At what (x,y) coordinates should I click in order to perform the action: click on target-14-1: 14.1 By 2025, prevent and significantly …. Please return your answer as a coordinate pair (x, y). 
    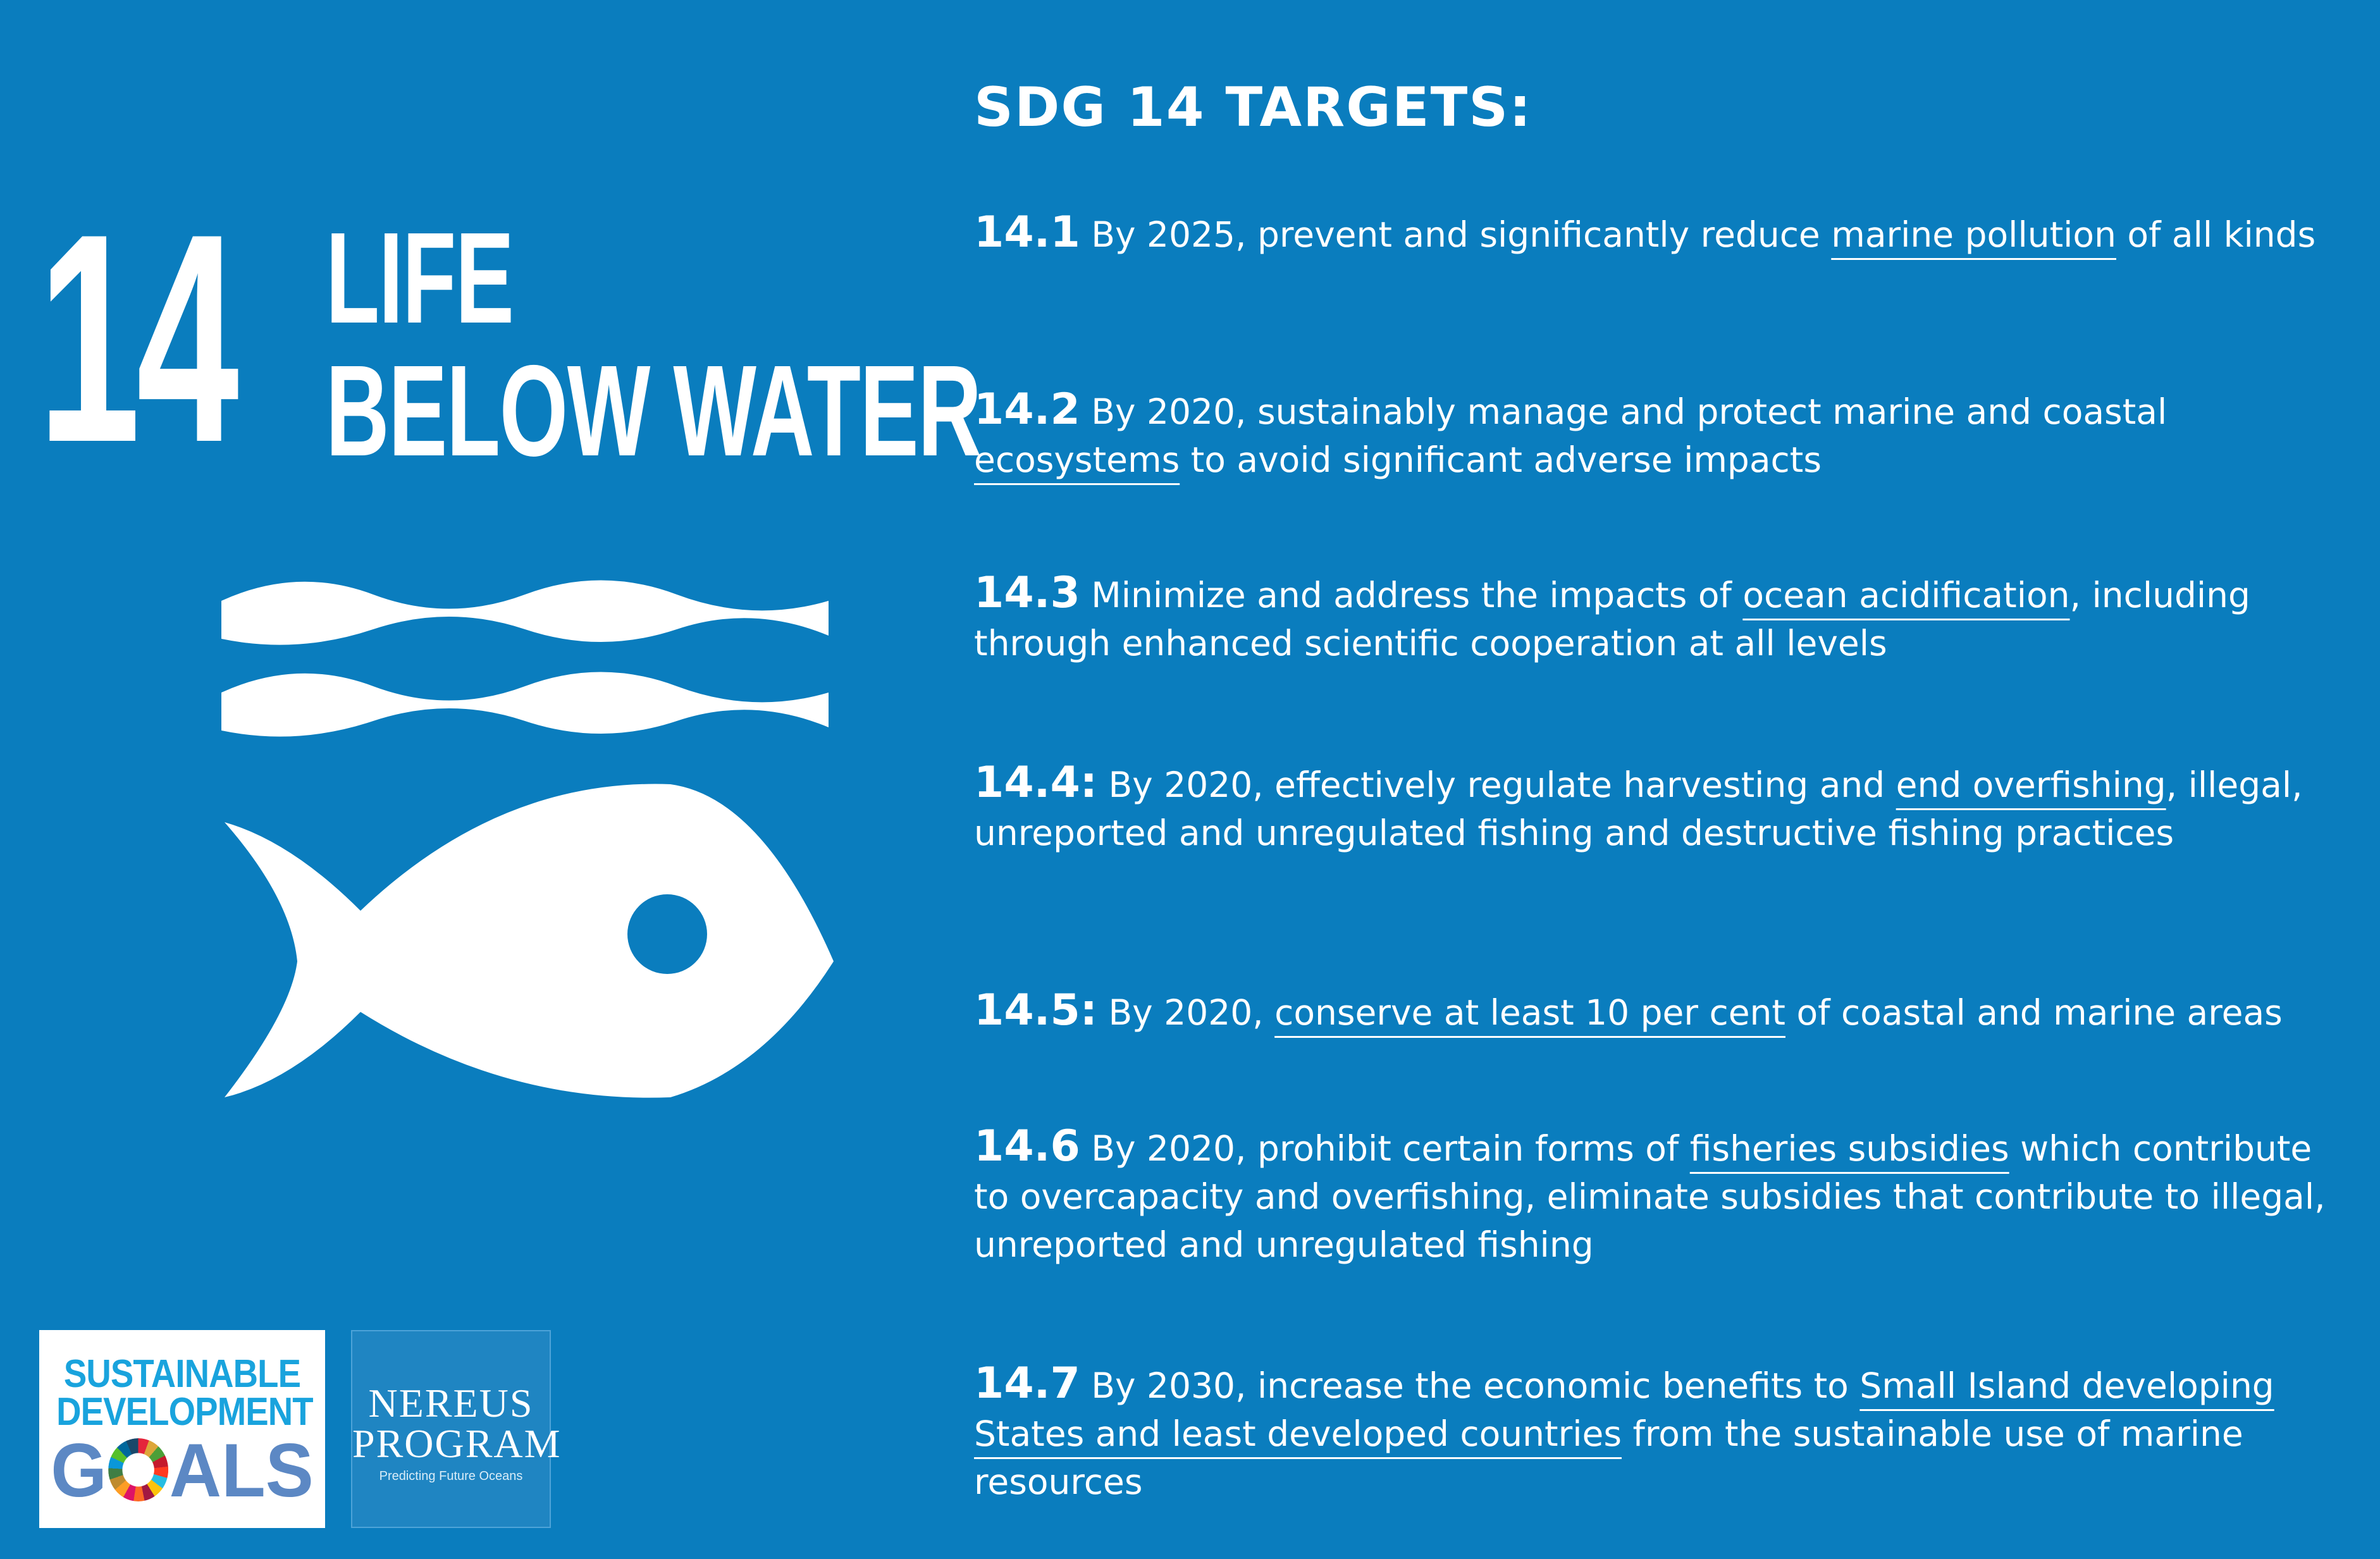
    Looking at the image, I should click on (1654, 234).